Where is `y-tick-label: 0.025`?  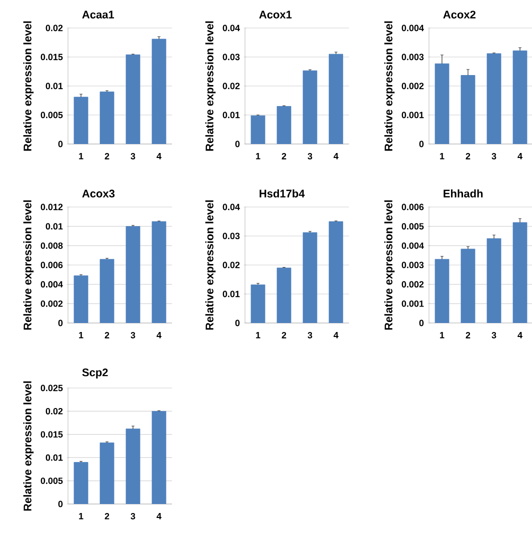 y-tick-label: 0.025 is located at coordinates (51, 388).